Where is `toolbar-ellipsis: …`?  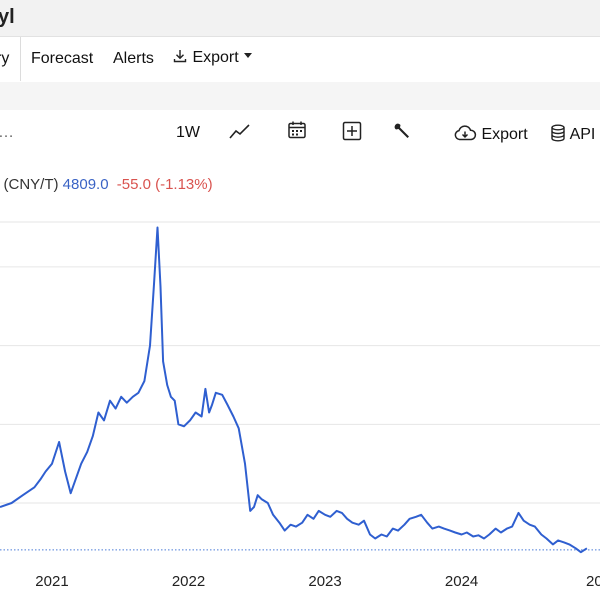
toolbar-ellipsis: … is located at coordinates (7, 133).